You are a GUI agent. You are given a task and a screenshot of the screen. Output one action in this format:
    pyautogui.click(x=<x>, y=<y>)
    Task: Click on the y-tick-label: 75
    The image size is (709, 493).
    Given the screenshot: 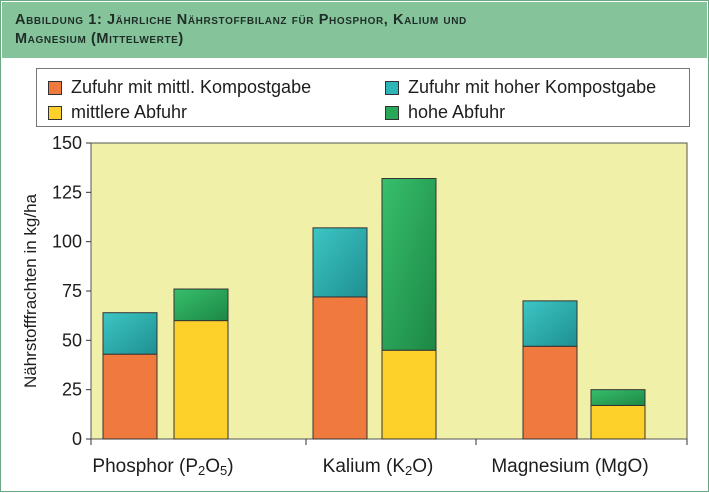 What is the action you would take?
    pyautogui.click(x=72, y=291)
    